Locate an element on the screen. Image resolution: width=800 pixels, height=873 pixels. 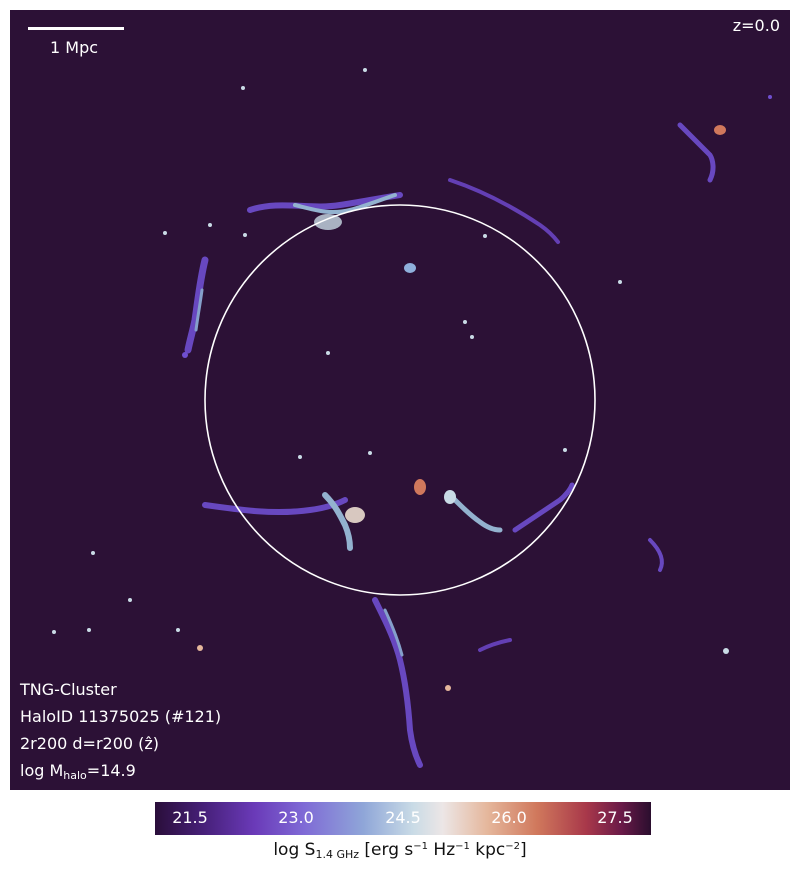
filament-northeast is located at coordinates (504, 211).